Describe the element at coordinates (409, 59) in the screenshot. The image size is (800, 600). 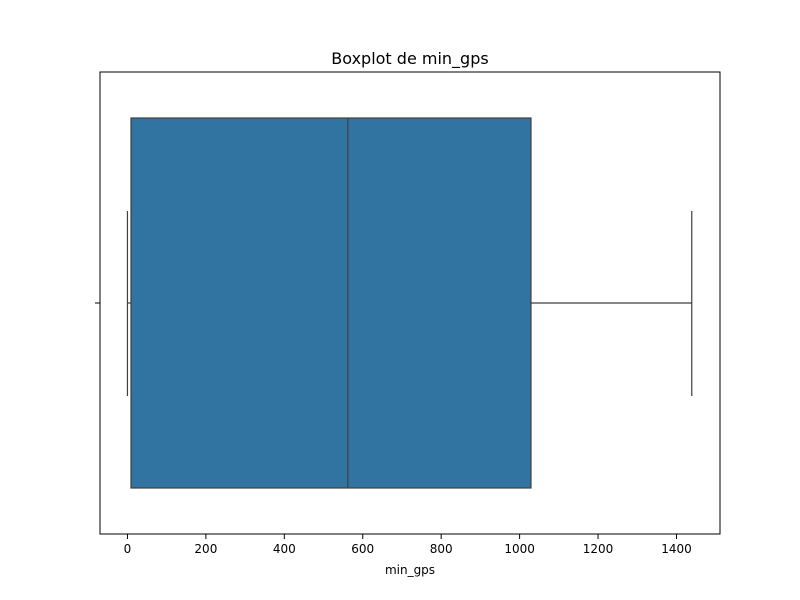
I see `chart-title: Boxplot de min_gps` at that location.